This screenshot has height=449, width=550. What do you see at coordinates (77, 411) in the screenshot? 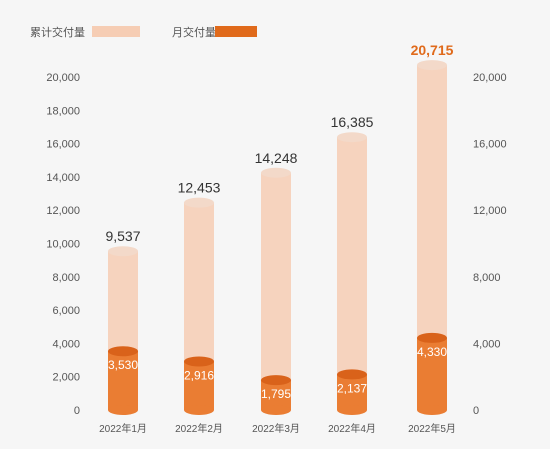
I see `y-tick-label: 0` at bounding box center [77, 411].